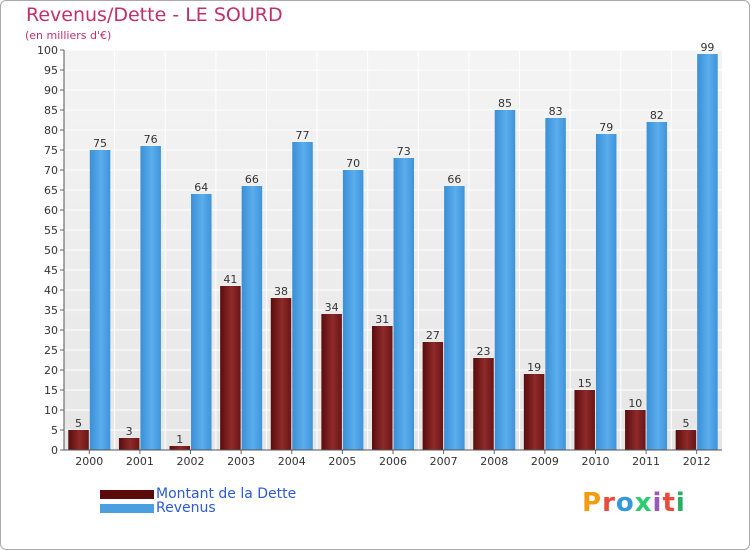  I want to click on x-tick-label: 2007, so click(444, 461).